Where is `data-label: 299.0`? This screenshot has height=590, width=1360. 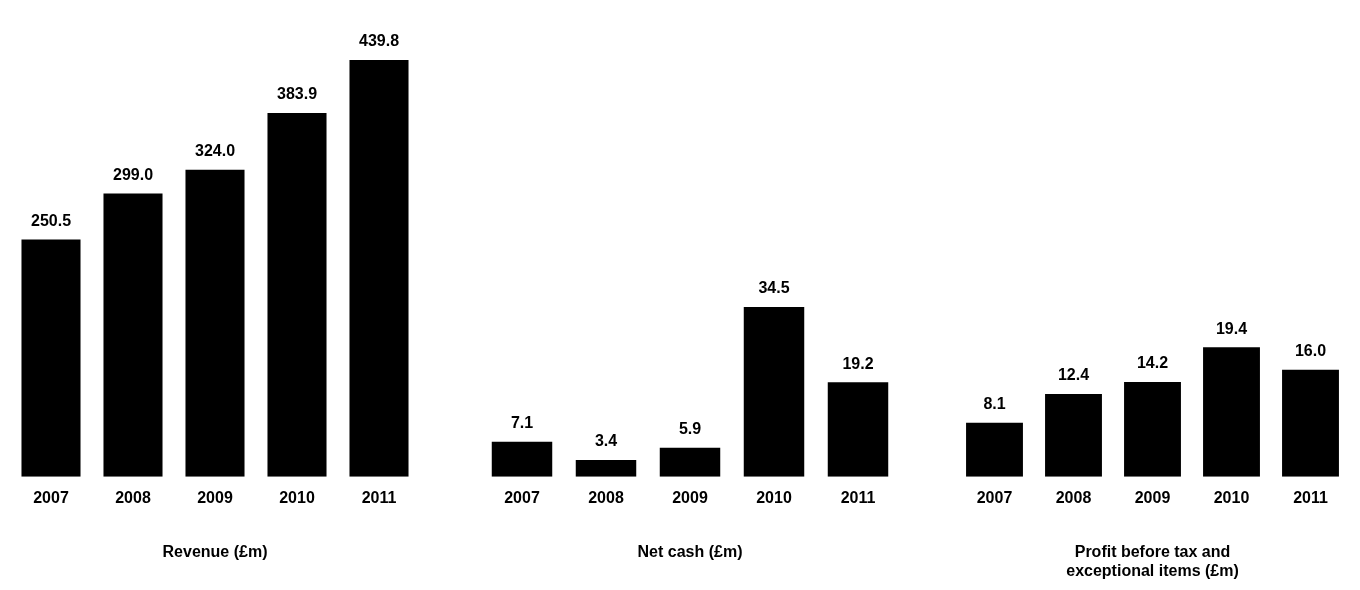
data-label: 299.0 is located at coordinates (133, 174).